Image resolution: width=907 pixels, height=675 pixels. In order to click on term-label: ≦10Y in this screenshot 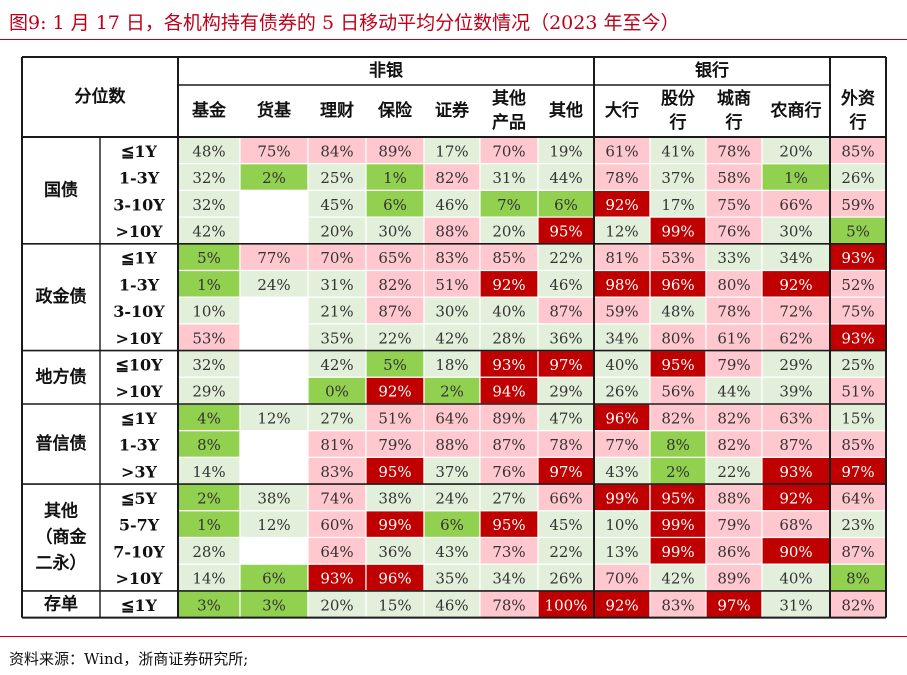, I will do `click(139, 364)`.